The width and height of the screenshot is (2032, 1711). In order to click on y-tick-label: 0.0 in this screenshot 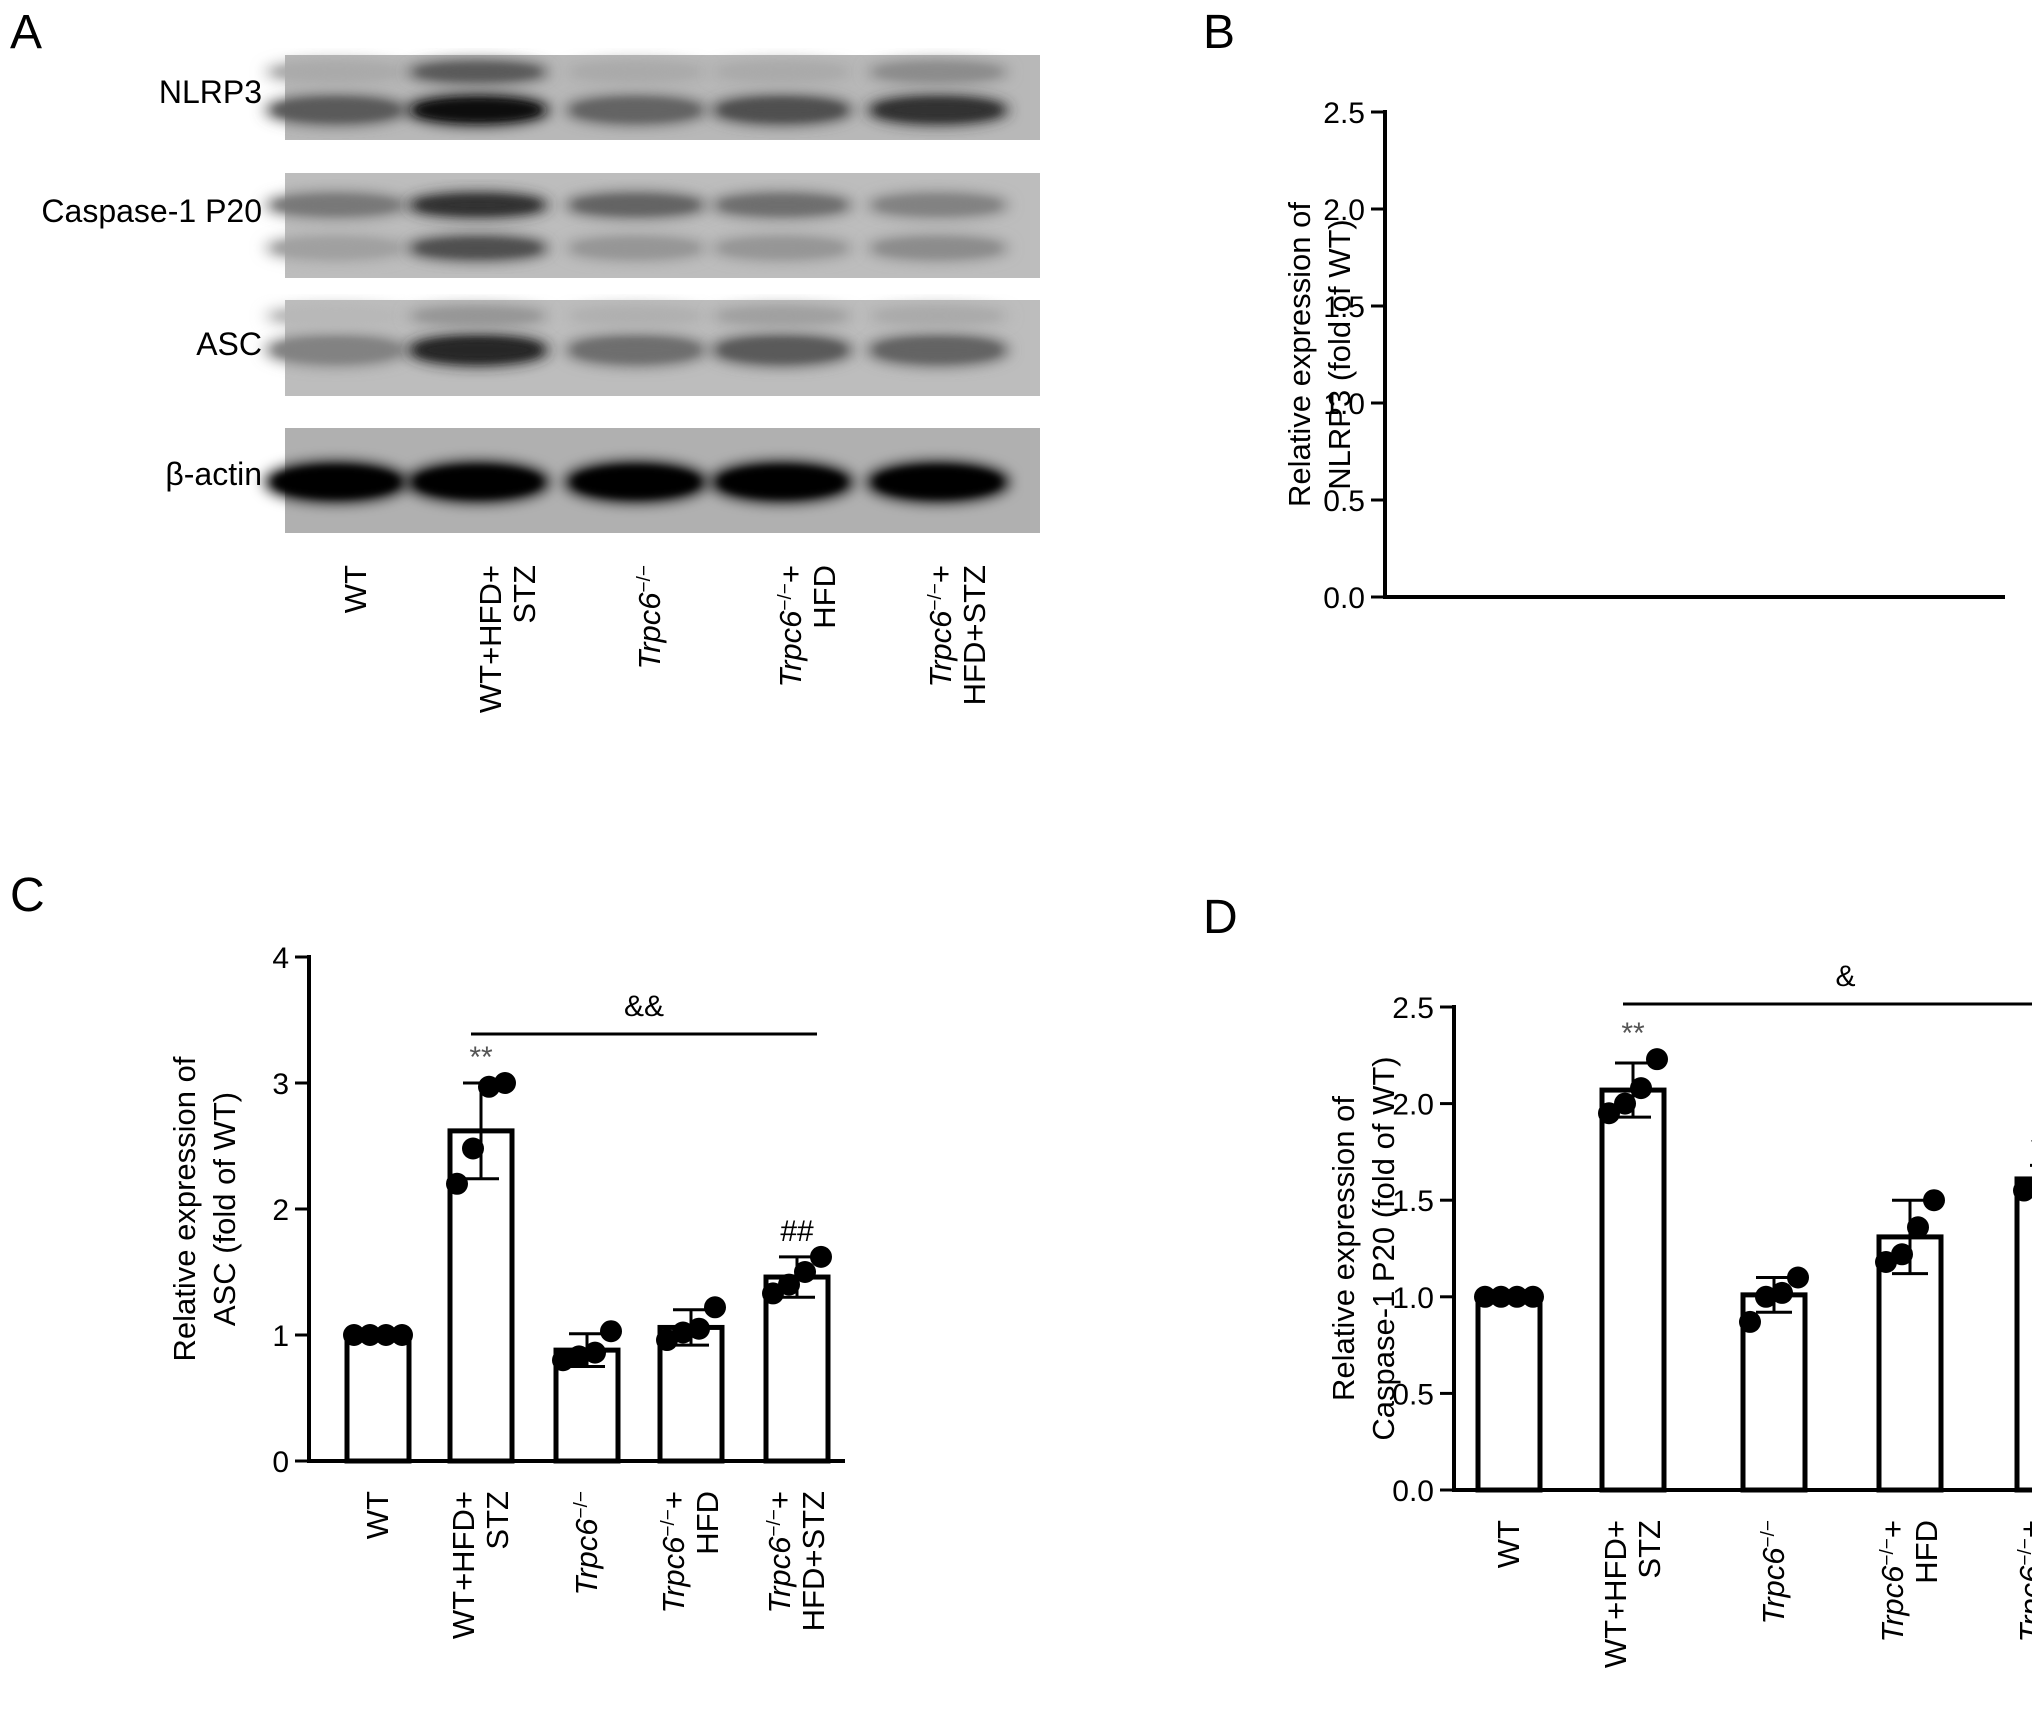, I will do `click(1413, 1491)`.